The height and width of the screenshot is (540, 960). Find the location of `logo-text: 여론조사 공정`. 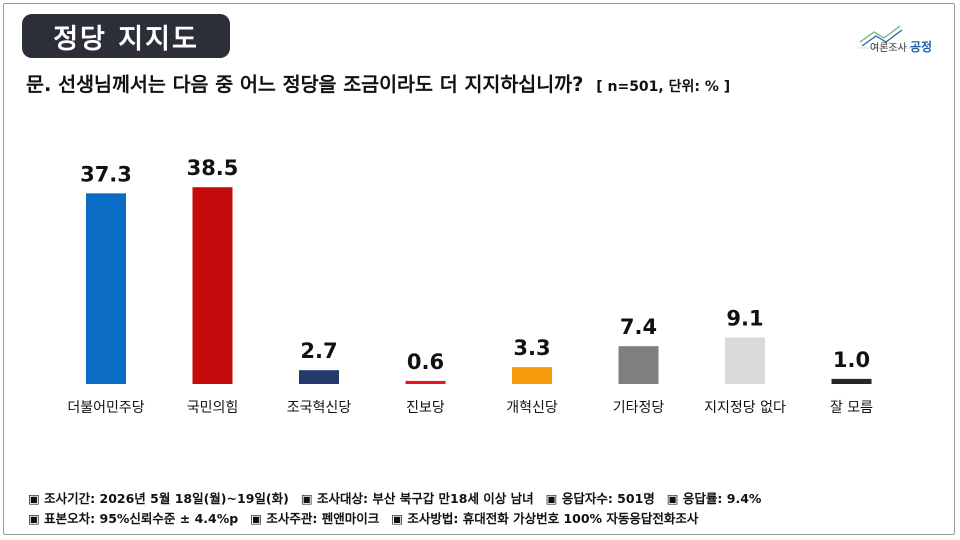

logo-text: 여론조사 공정 is located at coordinates (901, 46).